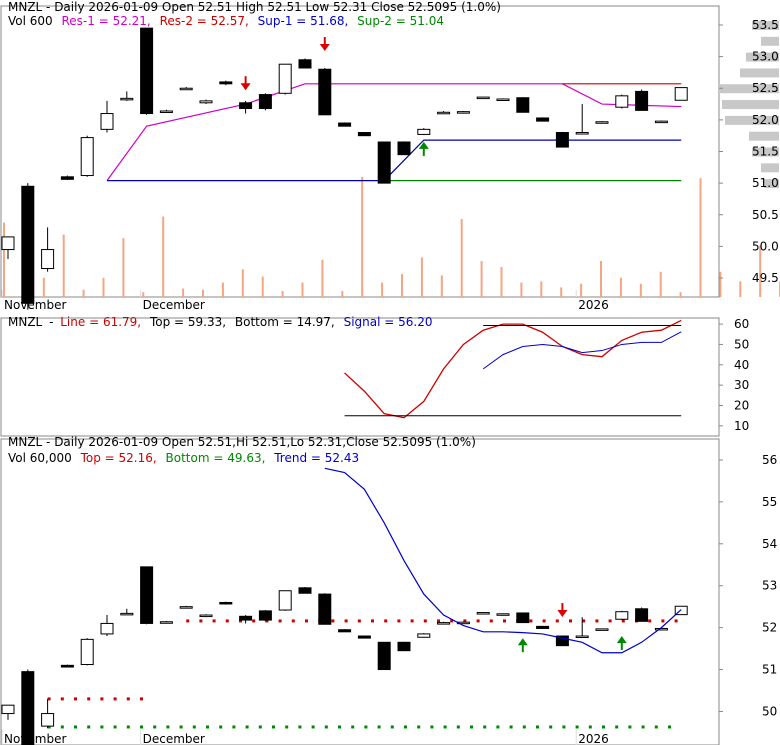 The width and height of the screenshot is (780, 745). Describe the element at coordinates (400, 21) in the screenshot. I see `sup2-label: Sup-2 = 51.04` at that location.